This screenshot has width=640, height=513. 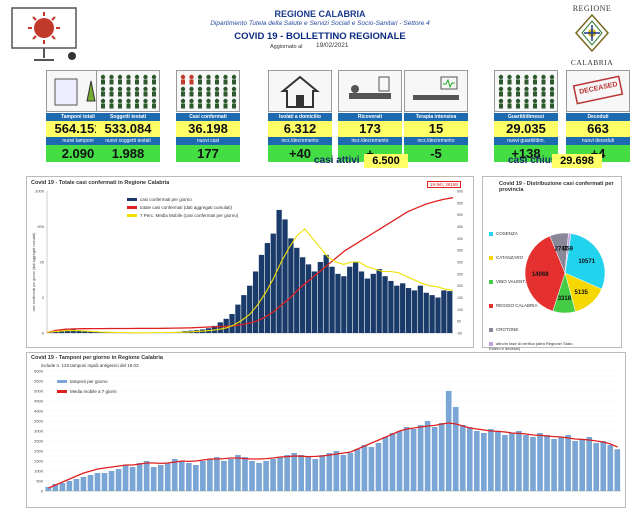 I want to click on logo-text-bottom: CALABRIA, so click(x=592, y=62).